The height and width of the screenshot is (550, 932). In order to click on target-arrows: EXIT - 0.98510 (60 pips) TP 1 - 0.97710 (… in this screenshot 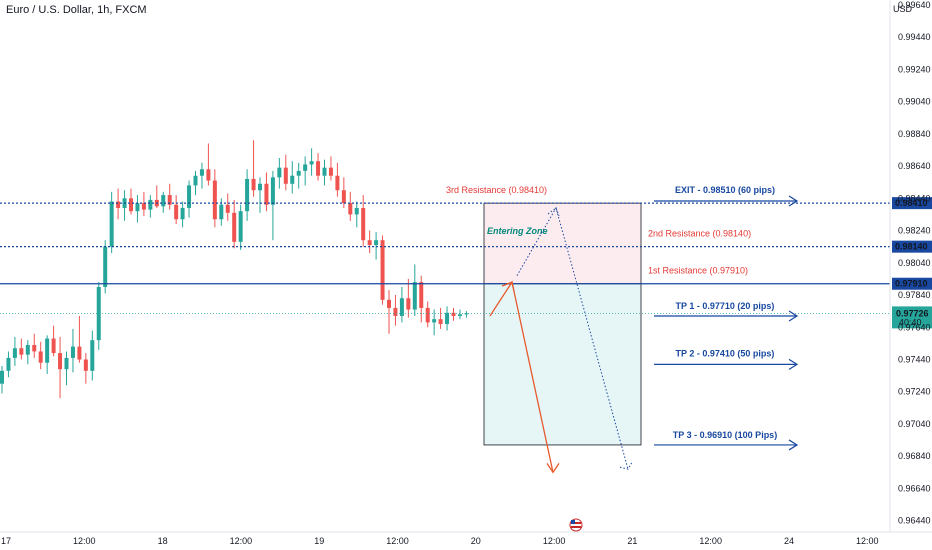, I will do `click(726, 318)`.